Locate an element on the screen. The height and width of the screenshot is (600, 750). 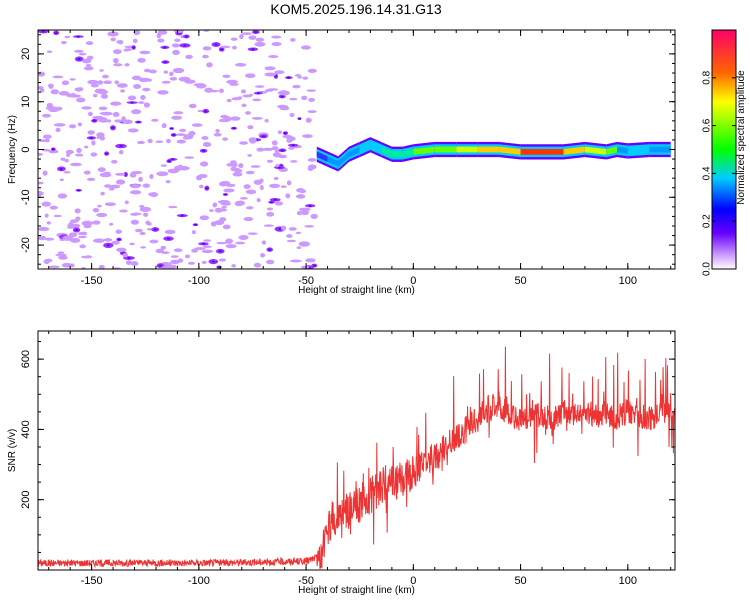
y-tick-label: 10 is located at coordinates (26, 102).